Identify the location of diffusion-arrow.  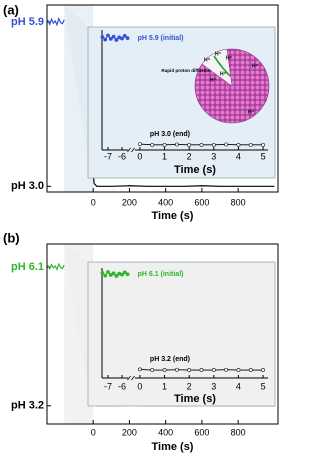
(222, 66).